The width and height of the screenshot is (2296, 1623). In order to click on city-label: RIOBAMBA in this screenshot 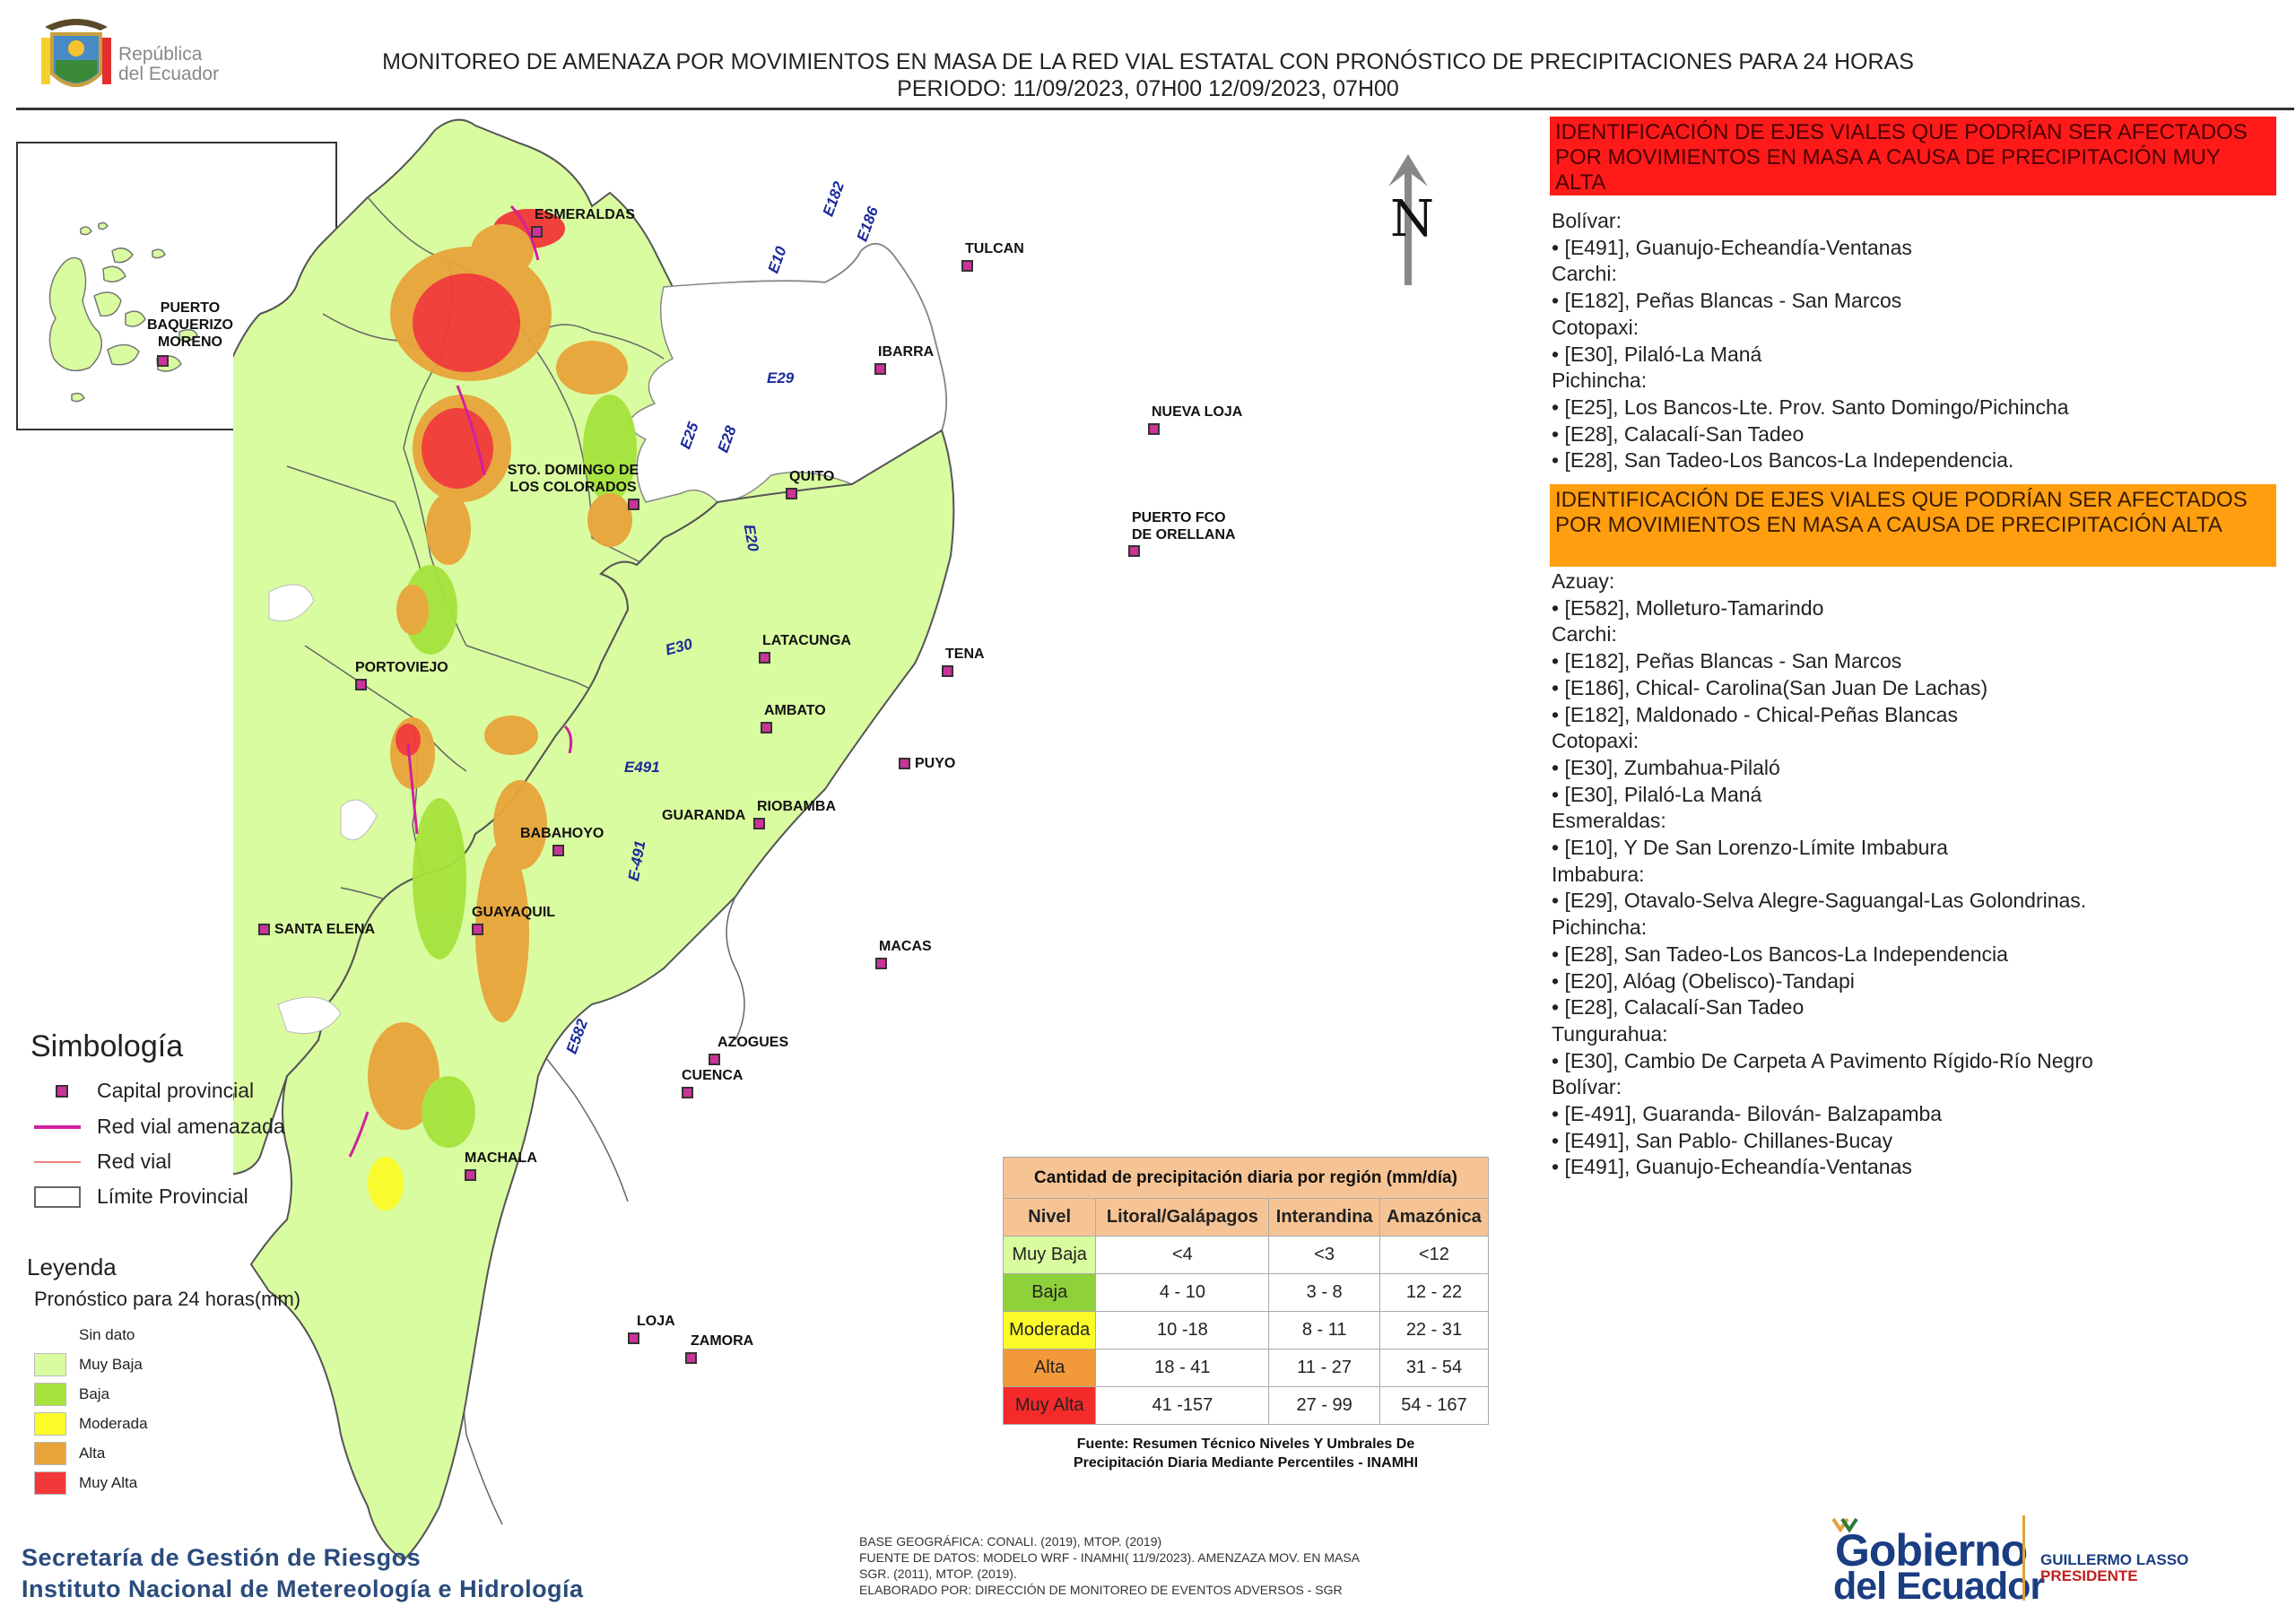, I will do `click(796, 806)`.